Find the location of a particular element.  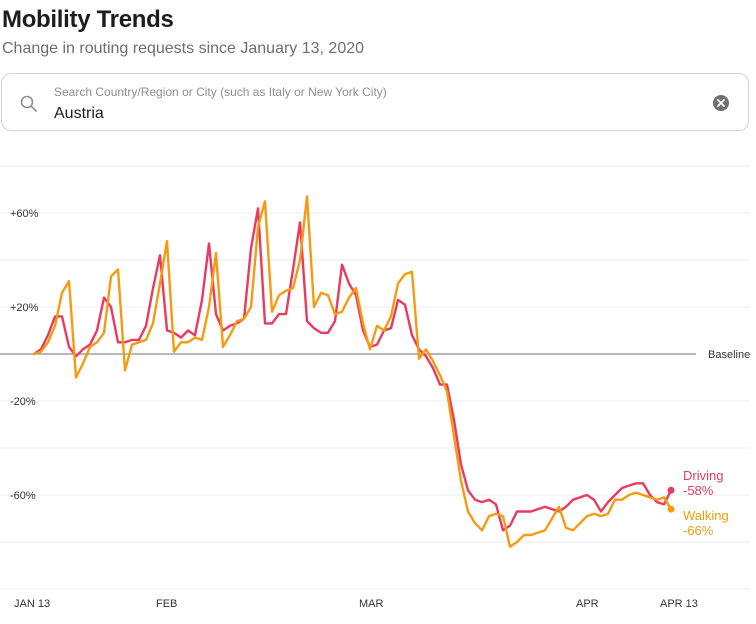

search-icon is located at coordinates (28, 103).